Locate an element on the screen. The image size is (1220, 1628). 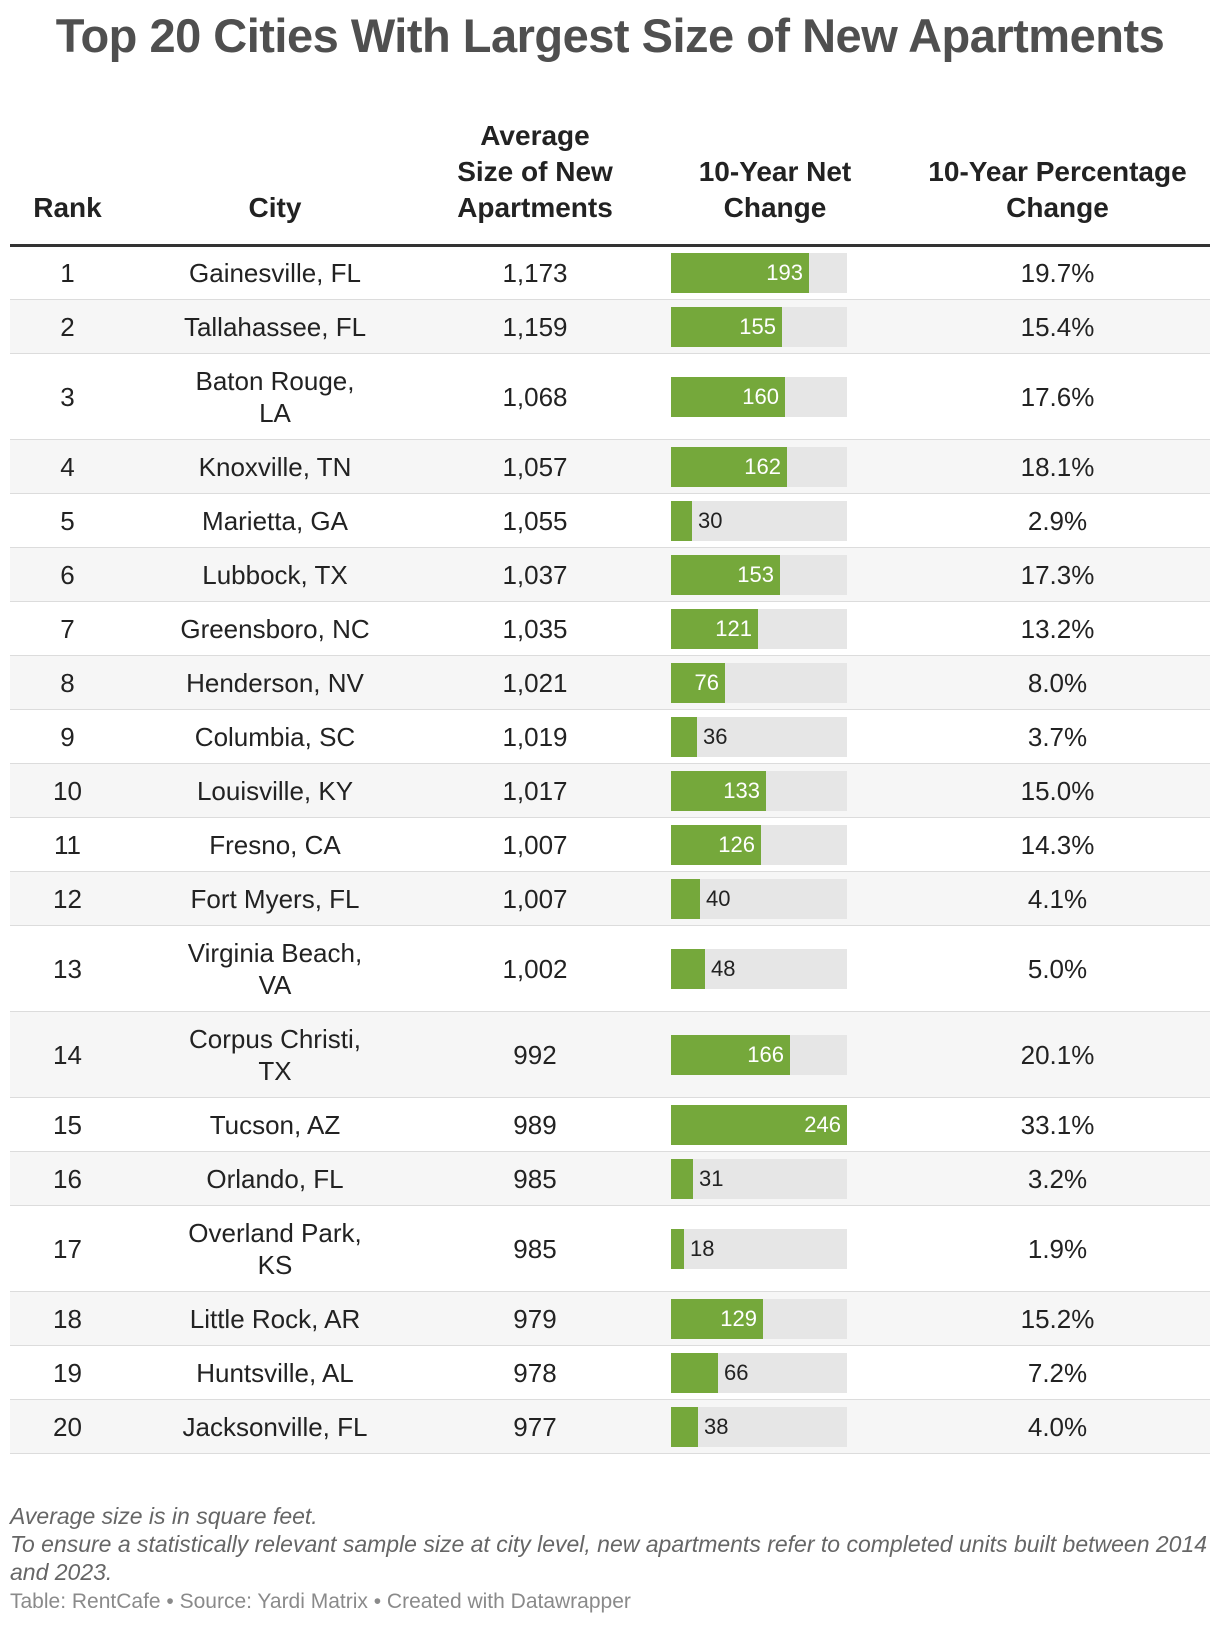
cell-city: Columbia, SC is located at coordinates (275, 736).